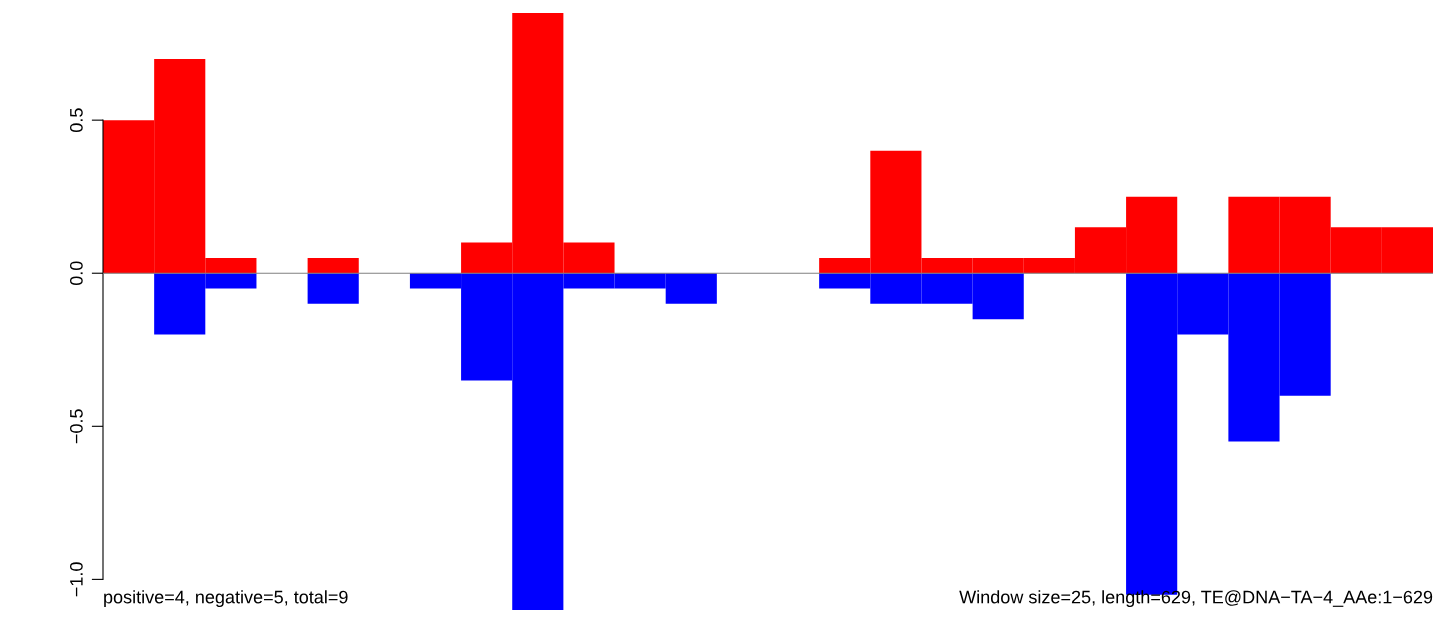 This screenshot has width=1452, height=622. I want to click on y-tick-label: −0.5, so click(76, 426).